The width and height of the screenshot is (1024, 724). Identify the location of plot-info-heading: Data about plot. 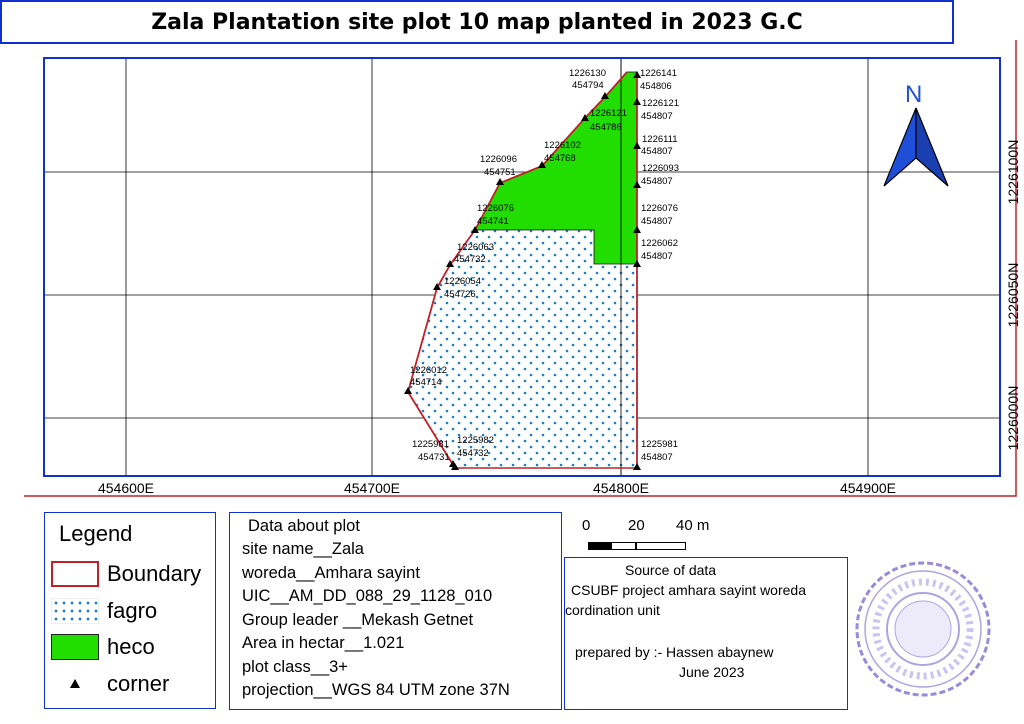
(304, 526).